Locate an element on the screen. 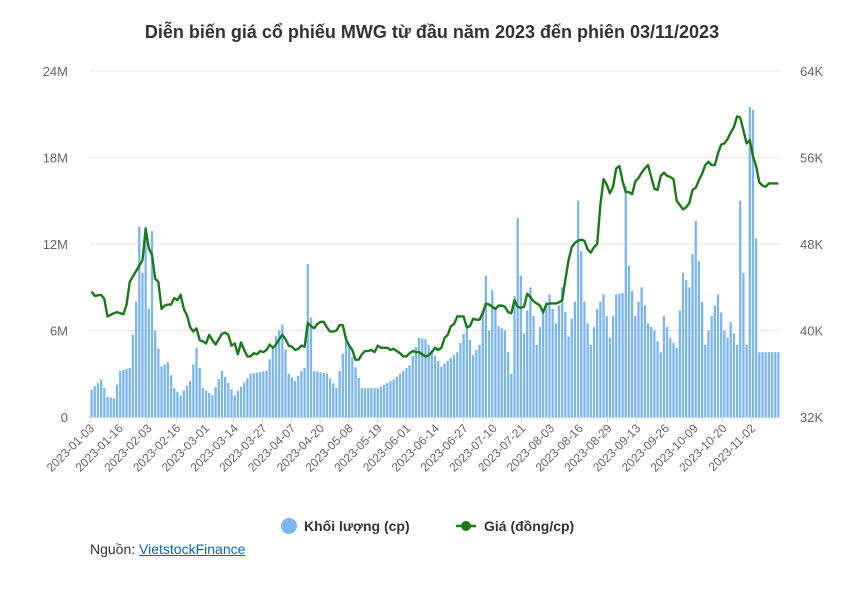  source-credit: Nguồn: VietstockFinance is located at coordinates (167, 549).